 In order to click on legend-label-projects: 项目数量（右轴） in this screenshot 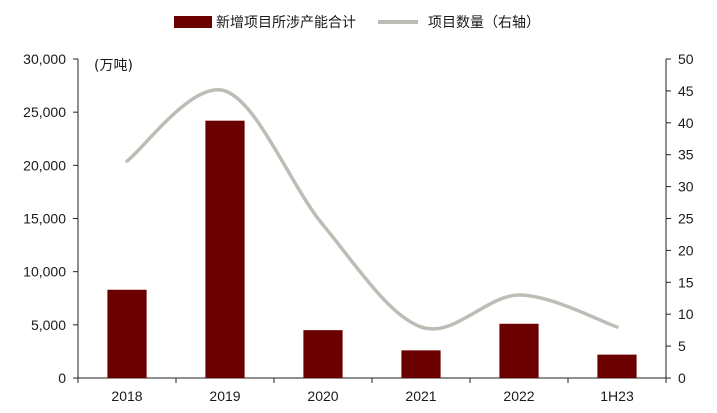, I will do `click(484, 23)`.